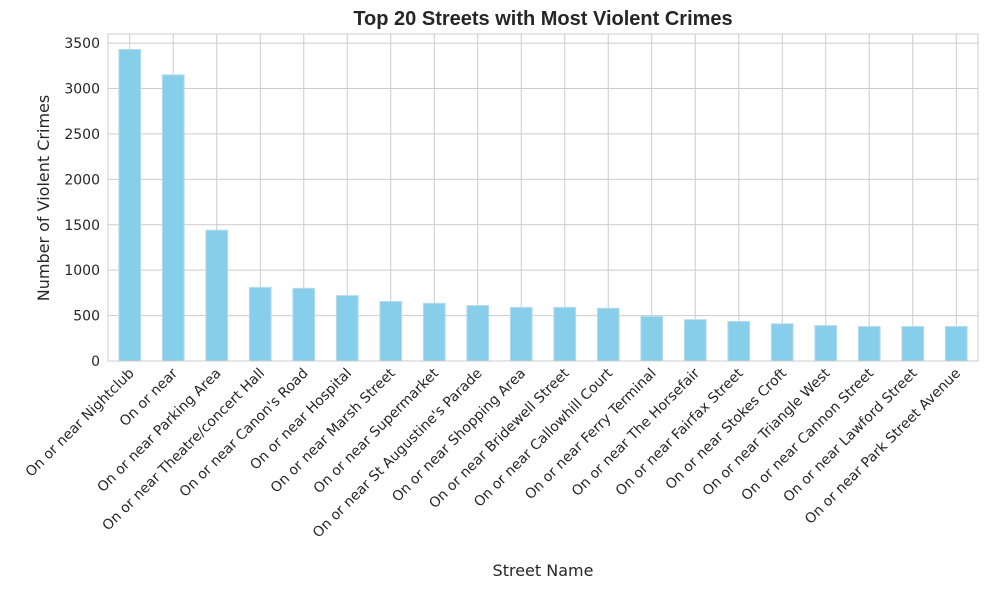 This screenshot has height=590, width=987. I want to click on y-tick-label: 2000, so click(82, 180).